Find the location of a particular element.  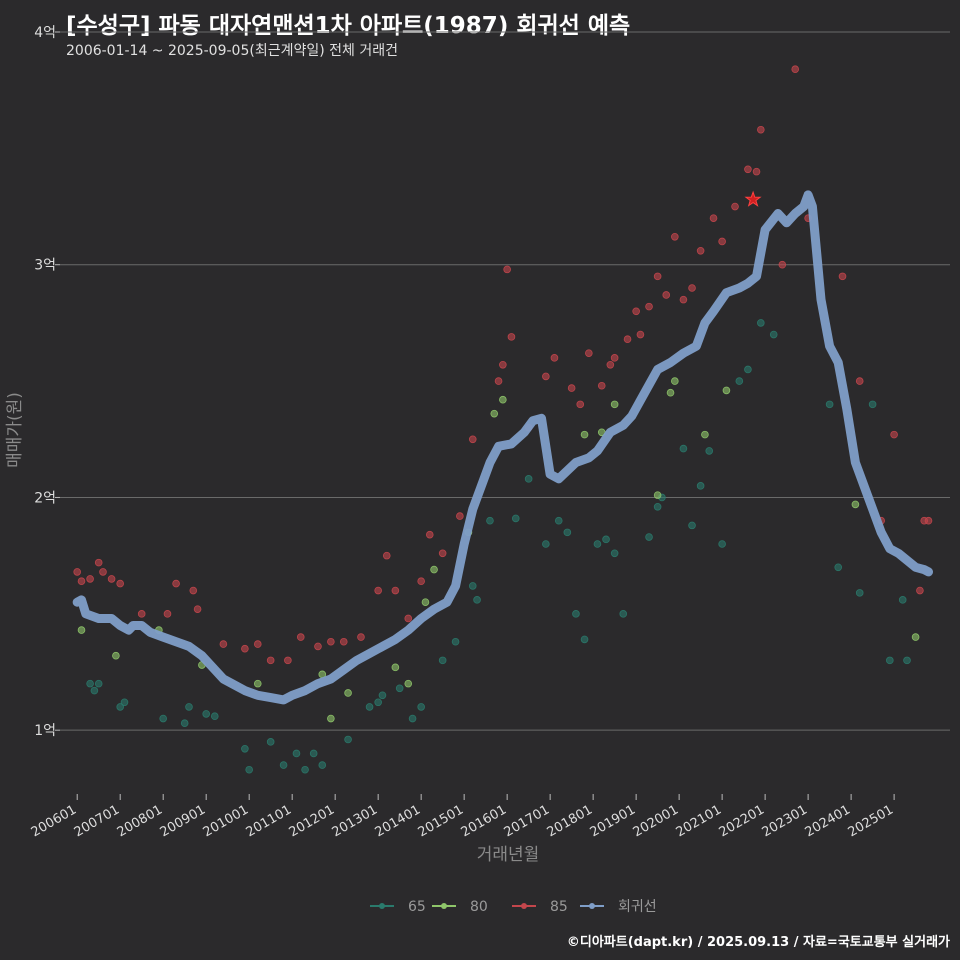

y-tick-label: 3억 is located at coordinates (45, 266).